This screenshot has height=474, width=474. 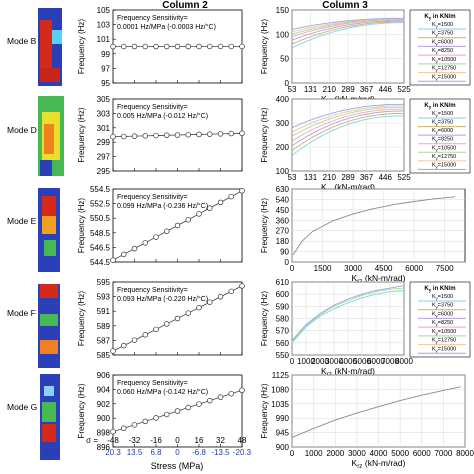 What do you see at coordinates (283, 34) in the screenshot?
I see `y-tick-label: 100` at bounding box center [283, 34].